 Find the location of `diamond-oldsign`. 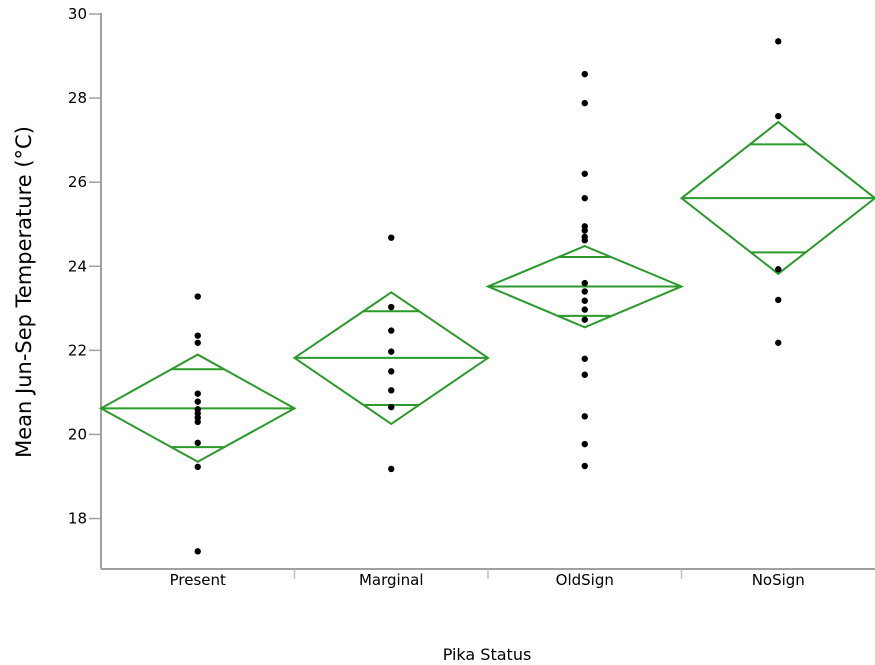

diamond-oldsign is located at coordinates (585, 287).